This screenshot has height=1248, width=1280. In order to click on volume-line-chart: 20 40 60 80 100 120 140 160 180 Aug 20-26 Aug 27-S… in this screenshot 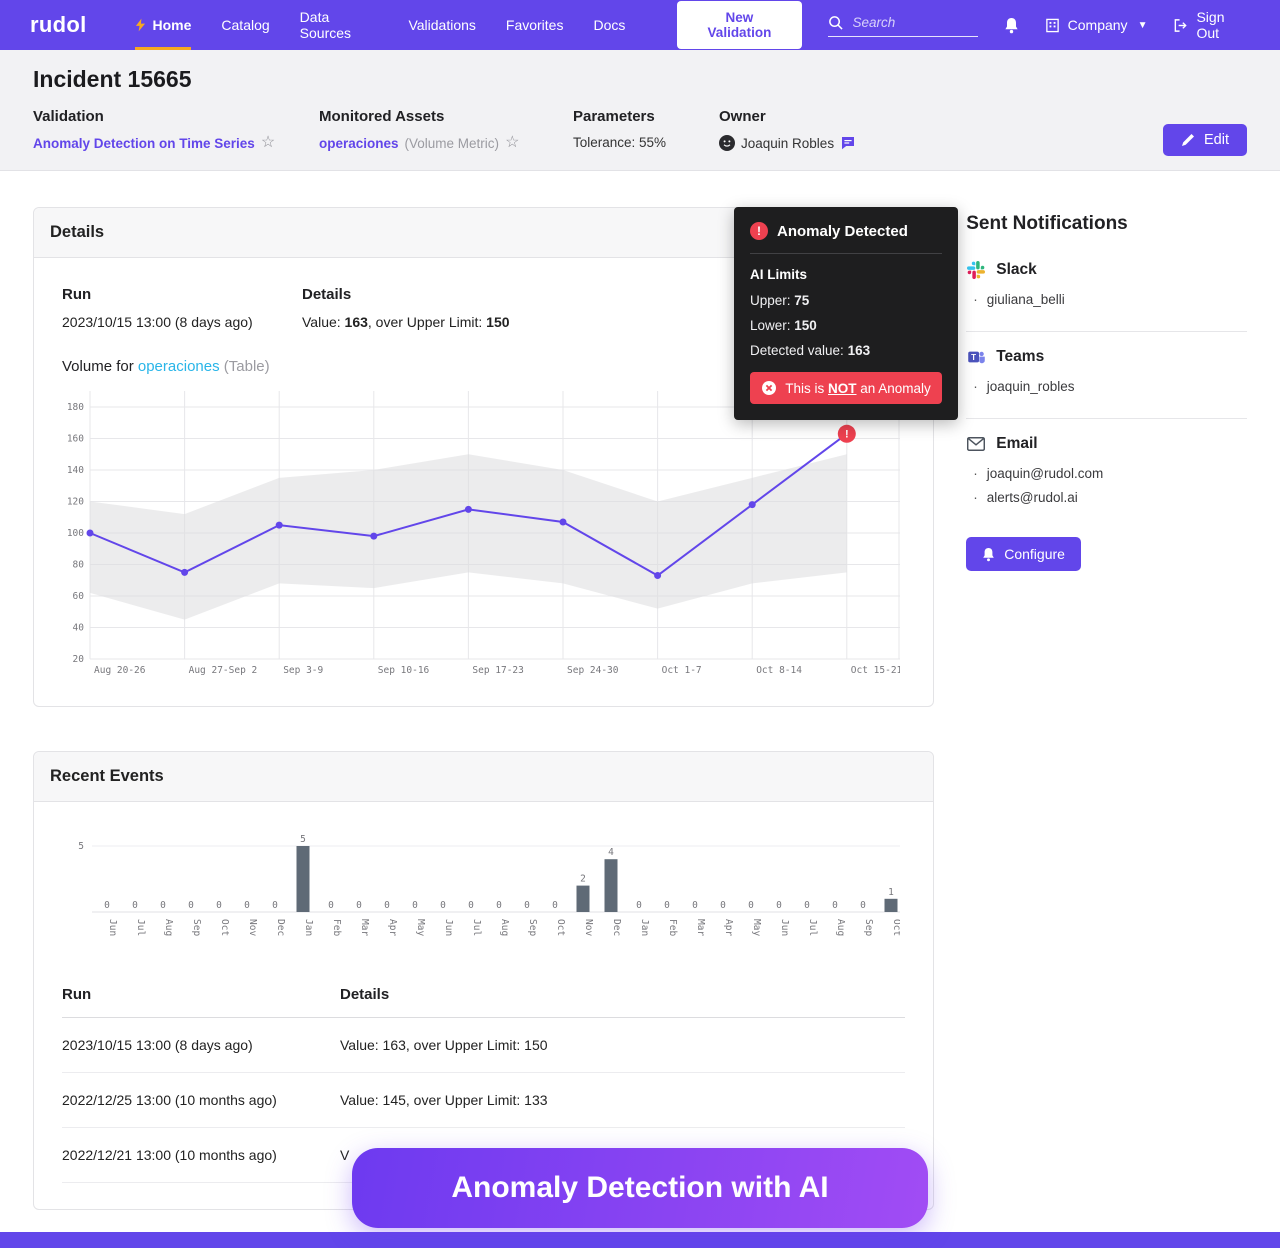, I will do `click(483, 533)`.